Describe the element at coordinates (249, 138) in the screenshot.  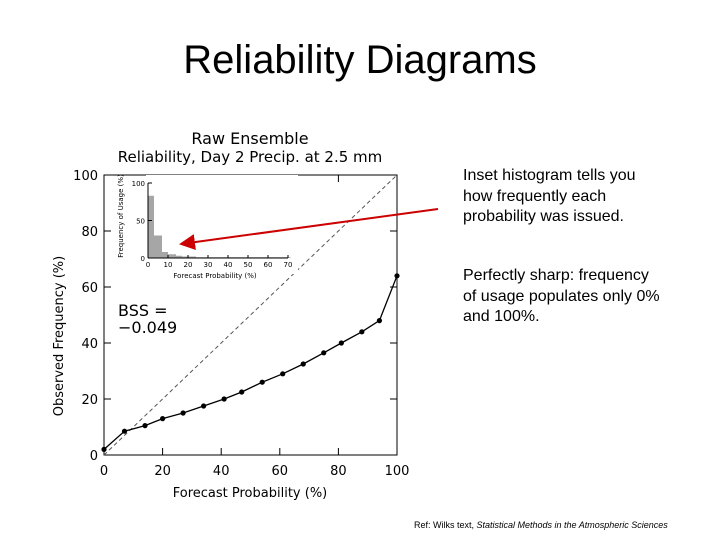
I see `chart-title: Raw Ensemble` at that location.